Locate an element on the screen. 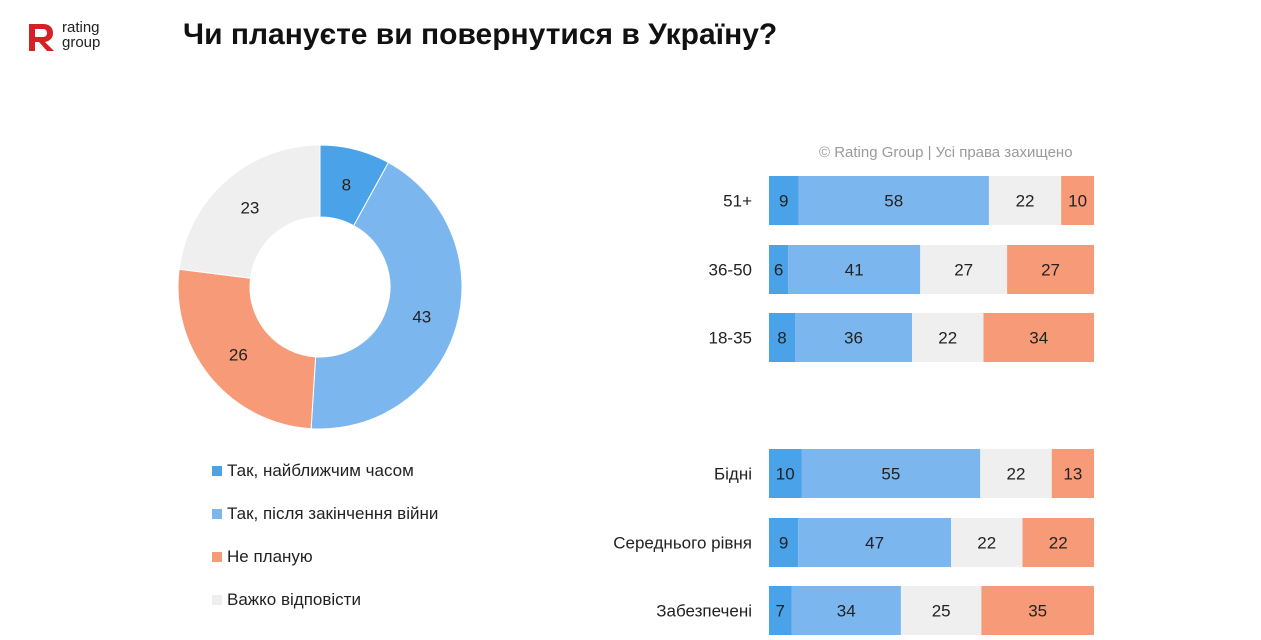 This screenshot has width=1261, height=640. bar-value-label-5-4: 22 is located at coordinates (1058, 543).